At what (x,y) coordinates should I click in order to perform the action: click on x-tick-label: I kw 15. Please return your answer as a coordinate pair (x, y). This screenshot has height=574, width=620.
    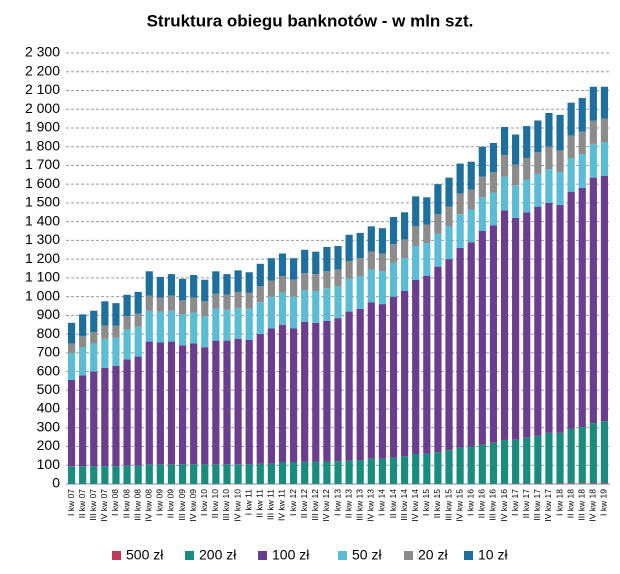
    Looking at the image, I should click on (426, 502).